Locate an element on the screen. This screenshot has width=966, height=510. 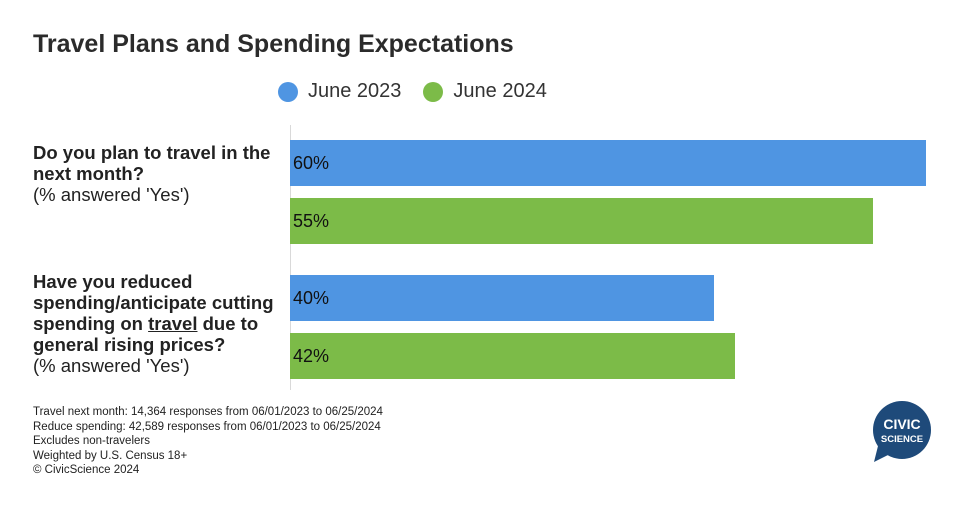
legend: June 2023 June 2024 is located at coordinates (423, 91).